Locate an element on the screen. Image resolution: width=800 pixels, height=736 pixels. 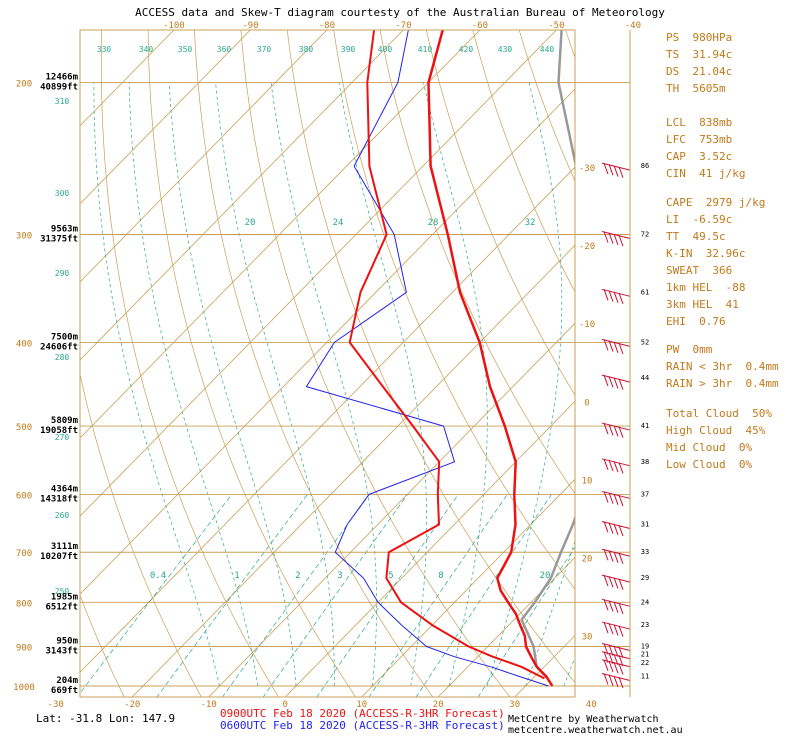
wind-speed-label: 72 is located at coordinates (645, 235).